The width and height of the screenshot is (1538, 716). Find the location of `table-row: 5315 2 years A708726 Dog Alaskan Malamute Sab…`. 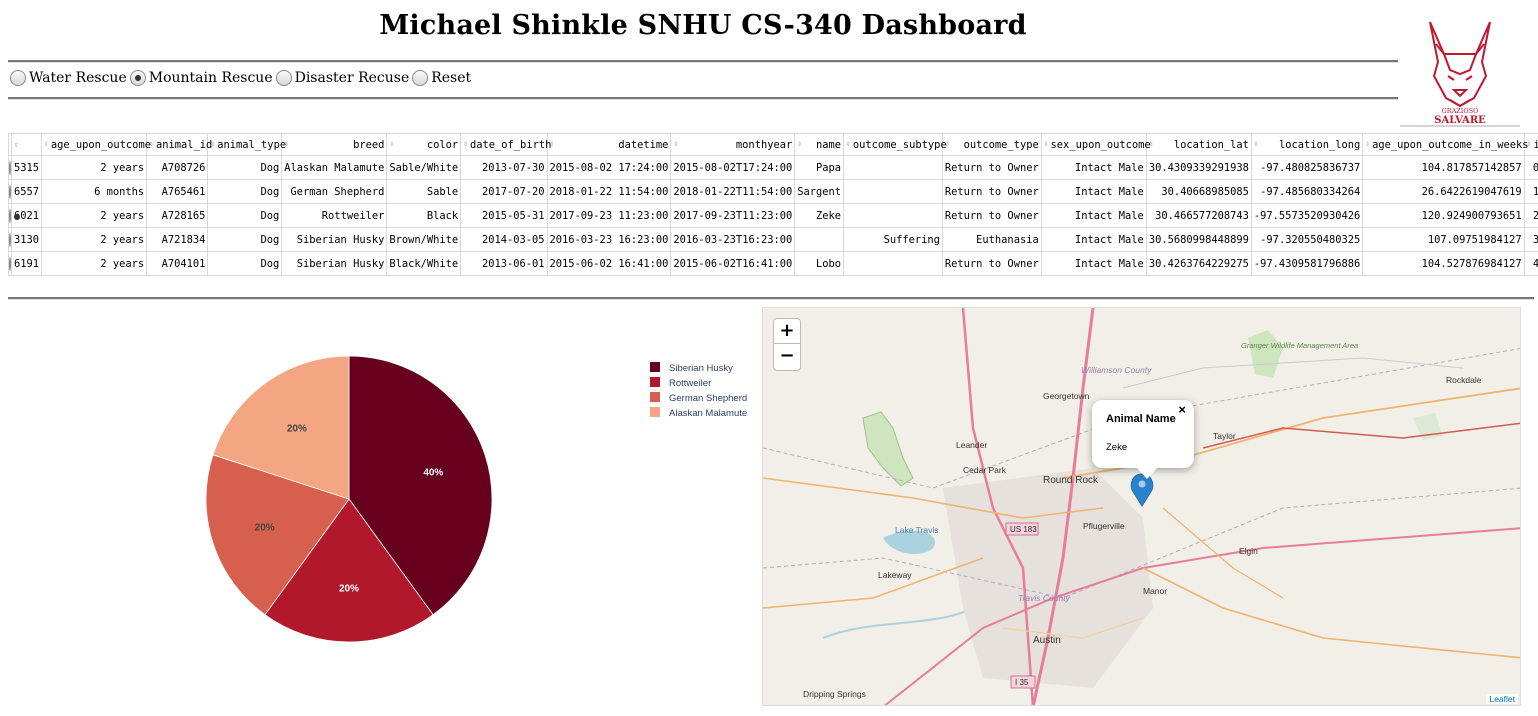

table-row: 5315 2 years A708726 Dog Alaskan Malamute Sab… is located at coordinates (773, 167).